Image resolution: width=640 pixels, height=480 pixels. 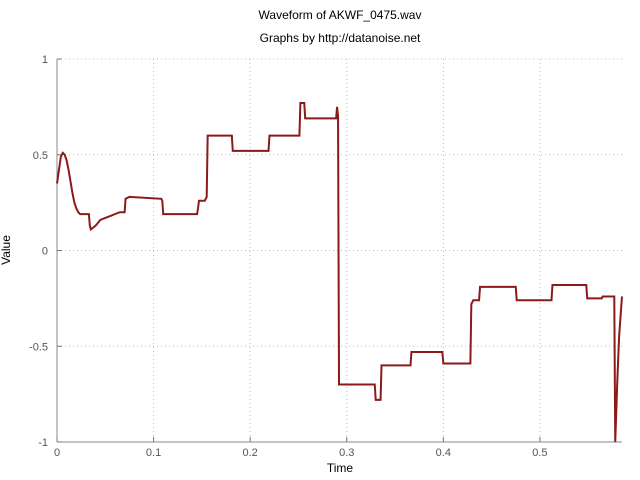 What do you see at coordinates (250, 453) in the screenshot?
I see `x-tick-label: 0.2` at bounding box center [250, 453].